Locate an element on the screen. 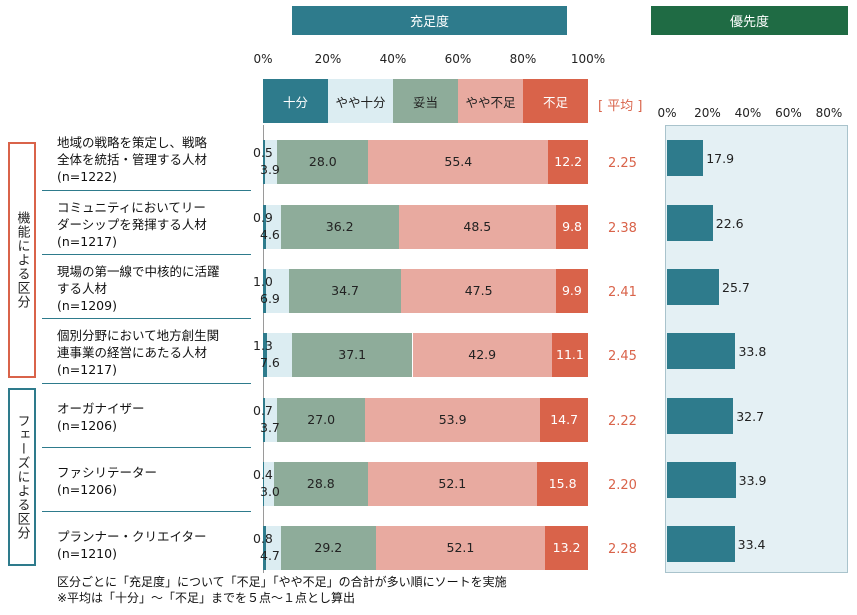 This screenshot has width=857, height=615. row-label: 個別分野において地方創生関 連事業の経営にあたる人材 (n=1217) is located at coordinates (138, 352).